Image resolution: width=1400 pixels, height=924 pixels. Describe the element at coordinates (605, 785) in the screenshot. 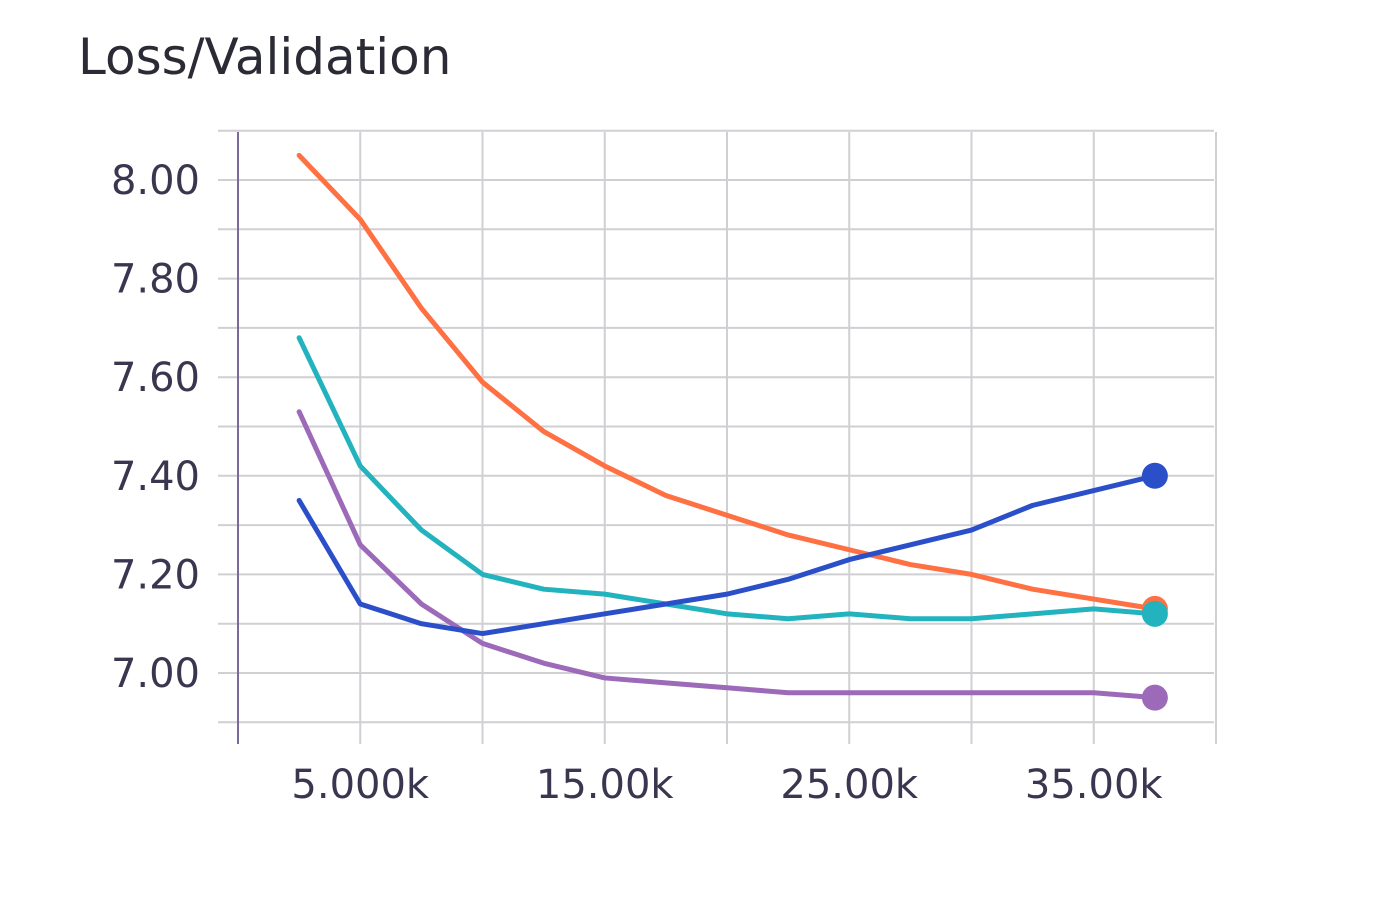

I see `x-tick-label: 15.00k` at that location.